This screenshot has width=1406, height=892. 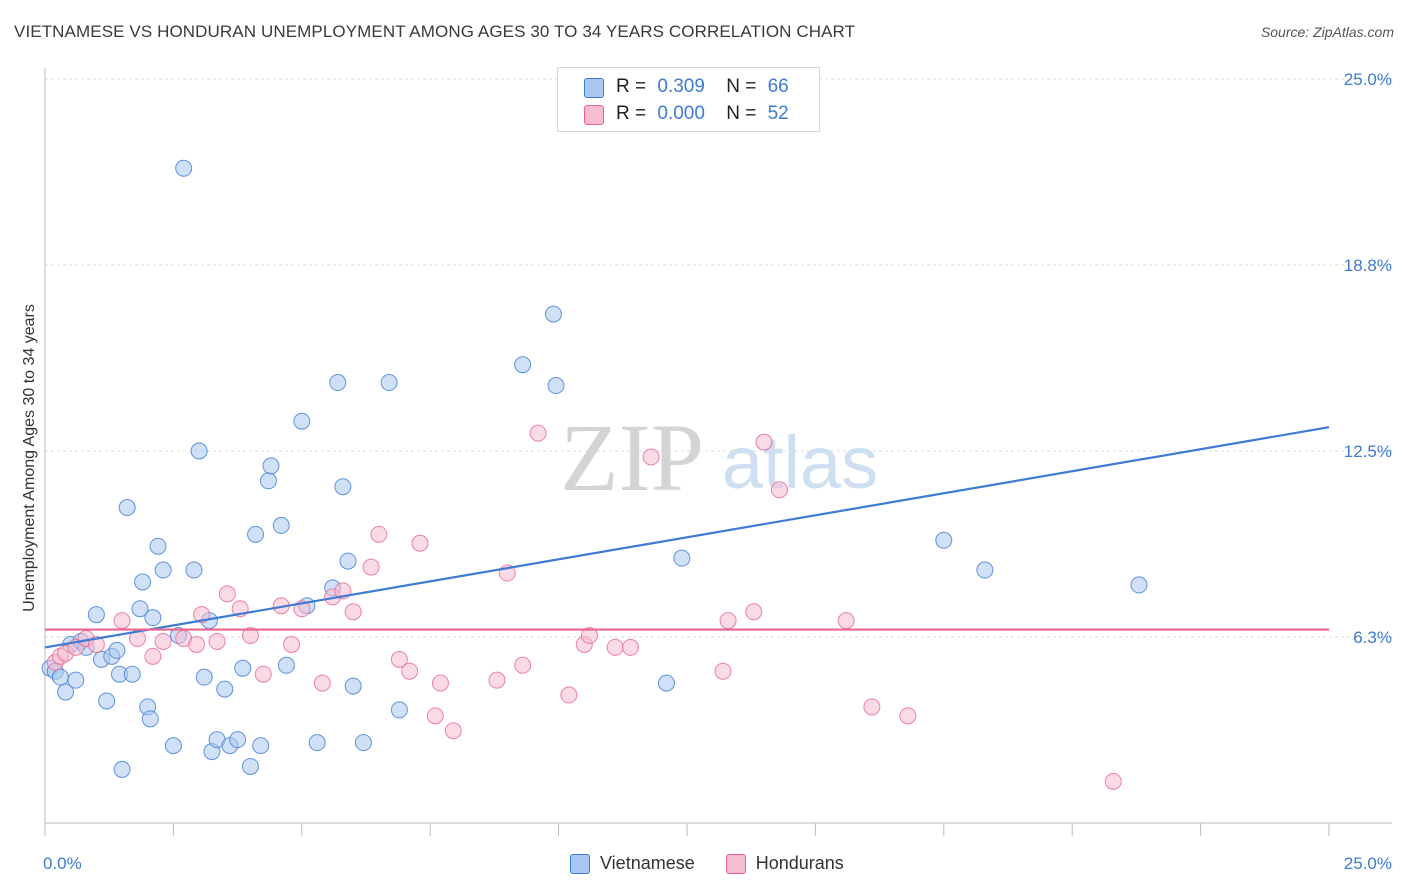 What do you see at coordinates (647, 863) in the screenshot?
I see `legend-label-vietnamese: Vietnamese` at bounding box center [647, 863].